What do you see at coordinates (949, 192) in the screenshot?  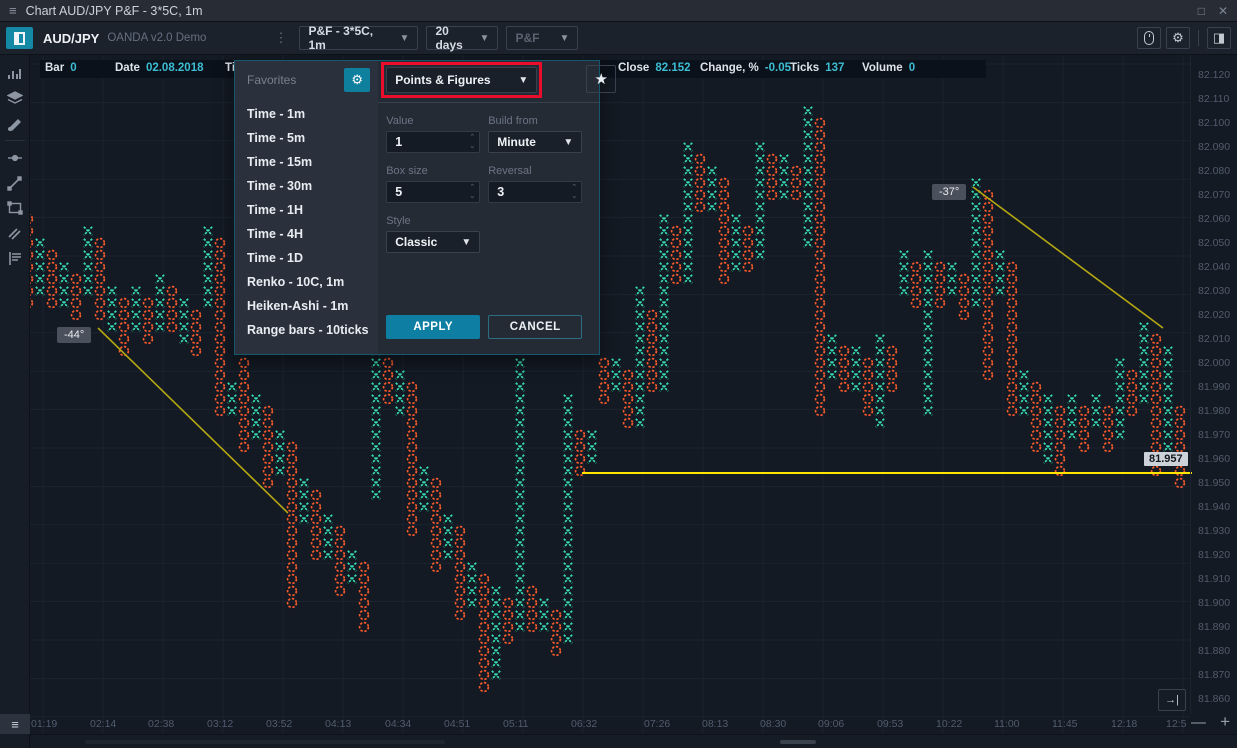 I see `angle-annotation: -37°` at bounding box center [949, 192].